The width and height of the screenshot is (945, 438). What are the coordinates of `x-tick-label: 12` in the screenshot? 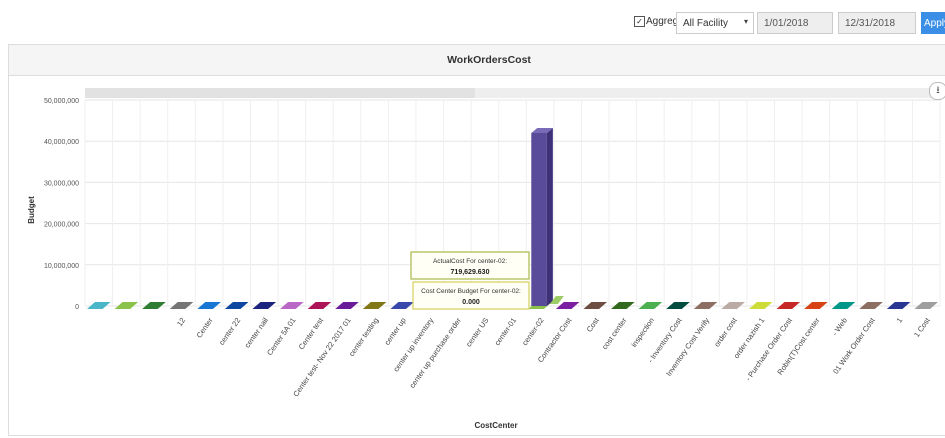 It's located at (181, 322).